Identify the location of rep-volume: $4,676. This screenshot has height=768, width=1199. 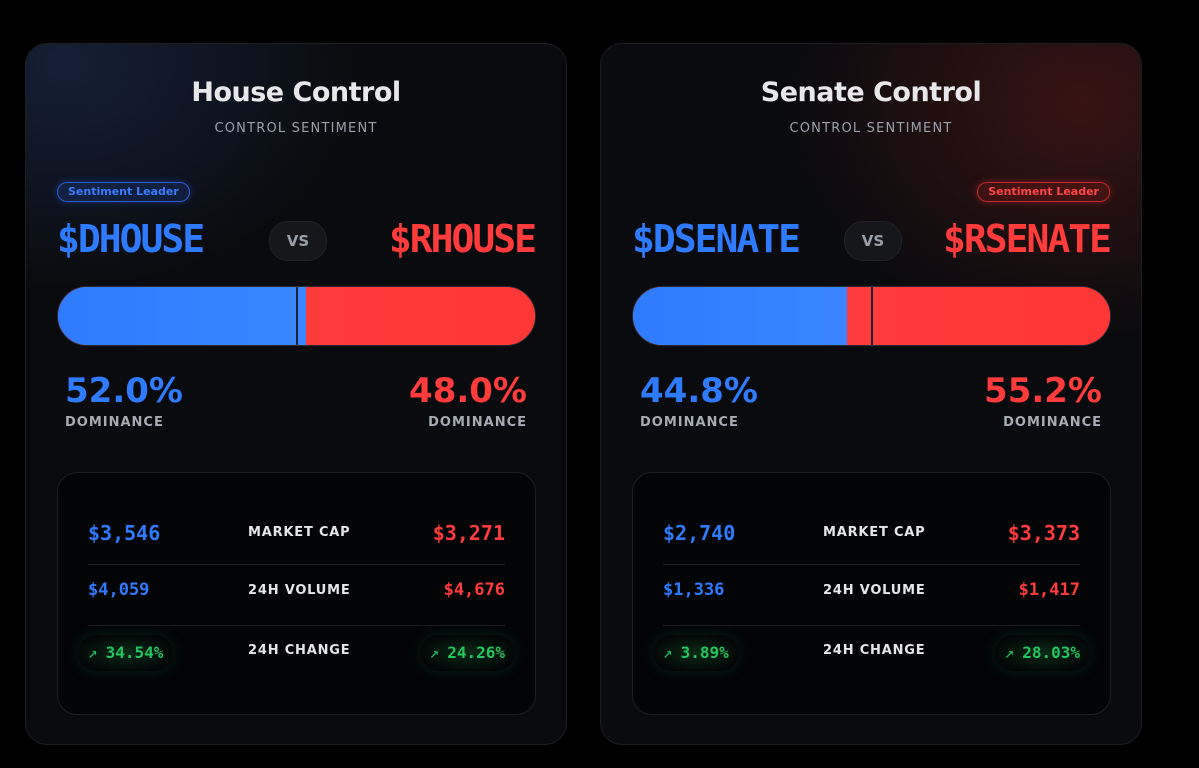
(474, 590).